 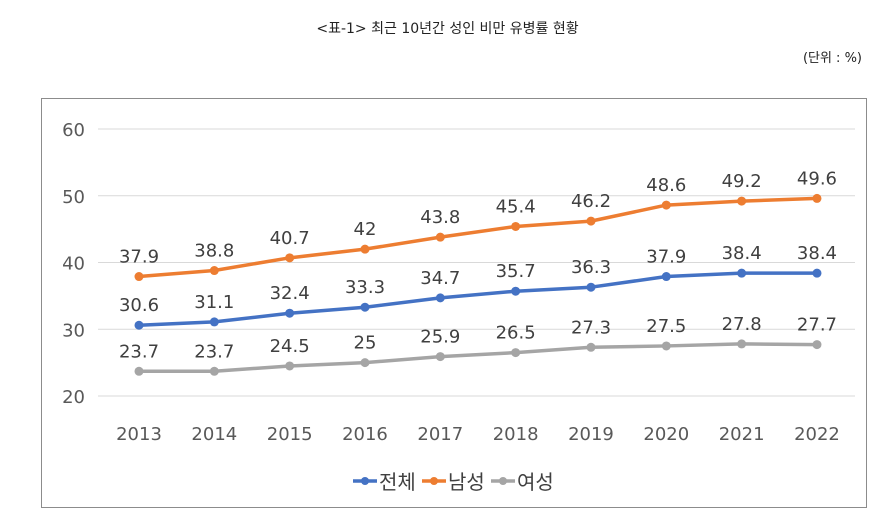 What do you see at coordinates (440, 337) in the screenshot?
I see `data-label: 25.9` at bounding box center [440, 337].